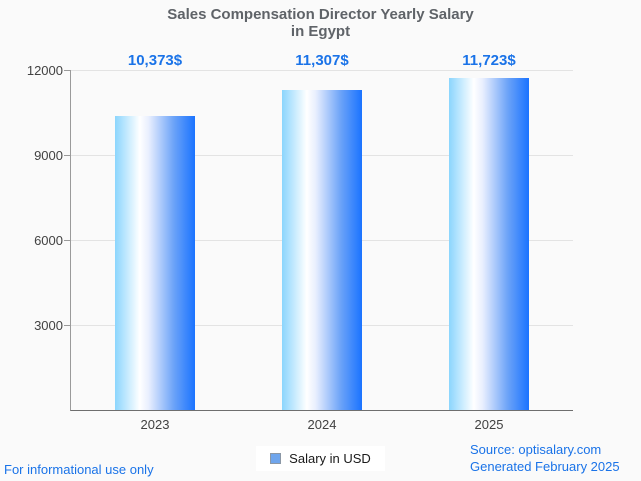  What do you see at coordinates (155, 424) in the screenshot?
I see `xtick-label-2023: 2023` at bounding box center [155, 424].